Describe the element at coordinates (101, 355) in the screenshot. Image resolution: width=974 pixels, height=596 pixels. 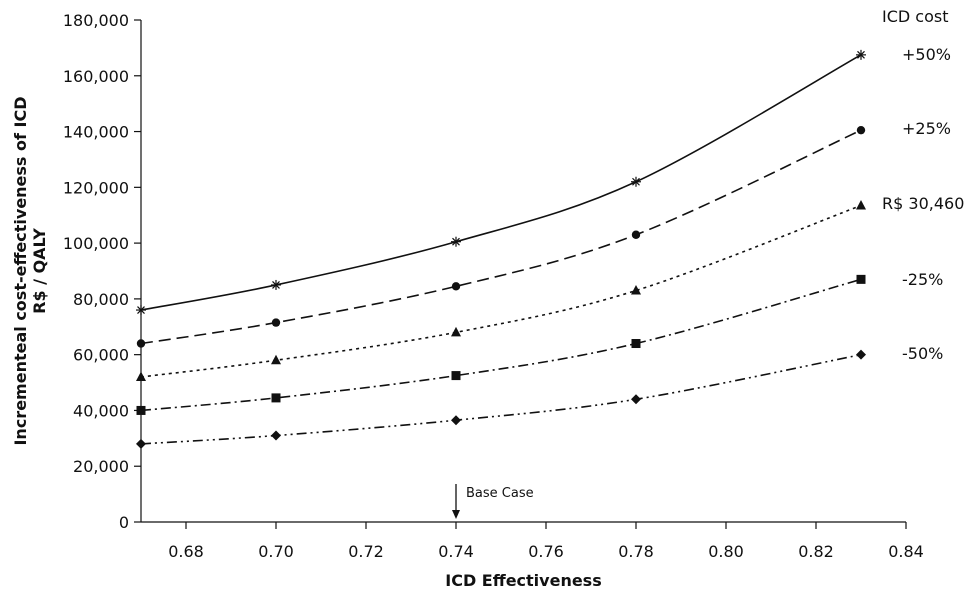
I see `y-tick-label: 60,000` at that location.